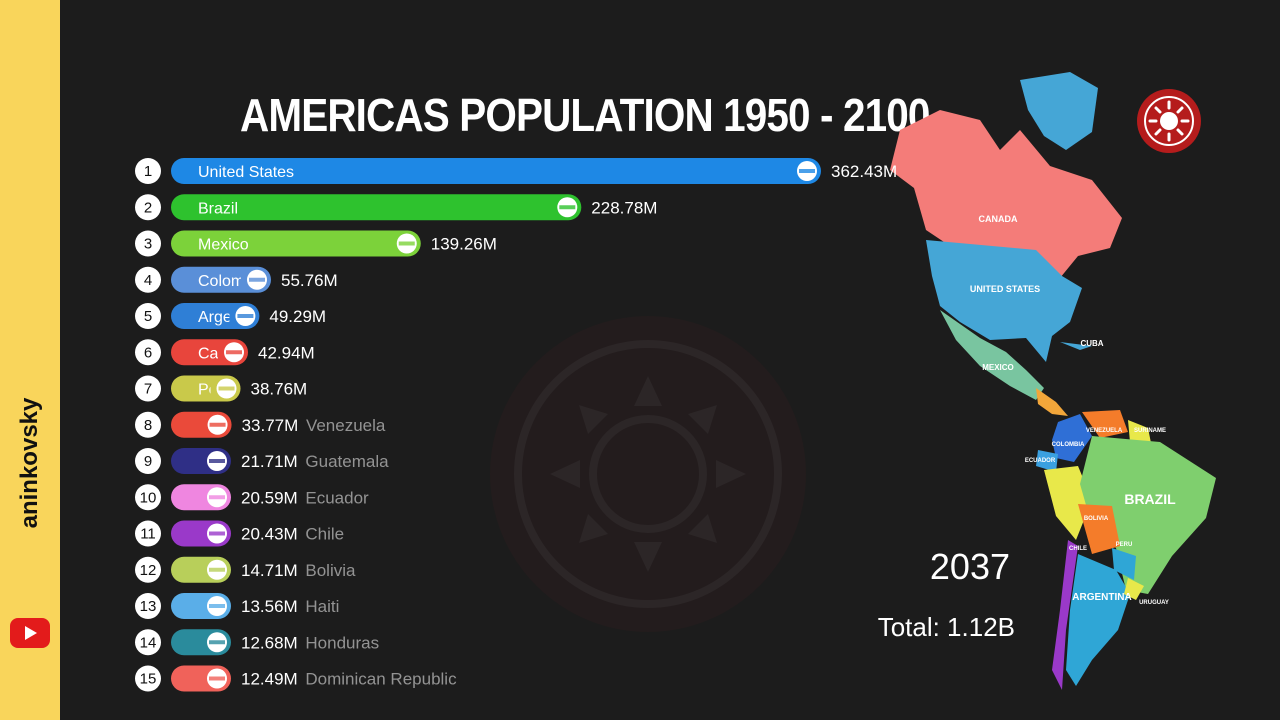  What do you see at coordinates (286, 352) in the screenshot?
I see `bar-value-label: 42.94M` at bounding box center [286, 352].